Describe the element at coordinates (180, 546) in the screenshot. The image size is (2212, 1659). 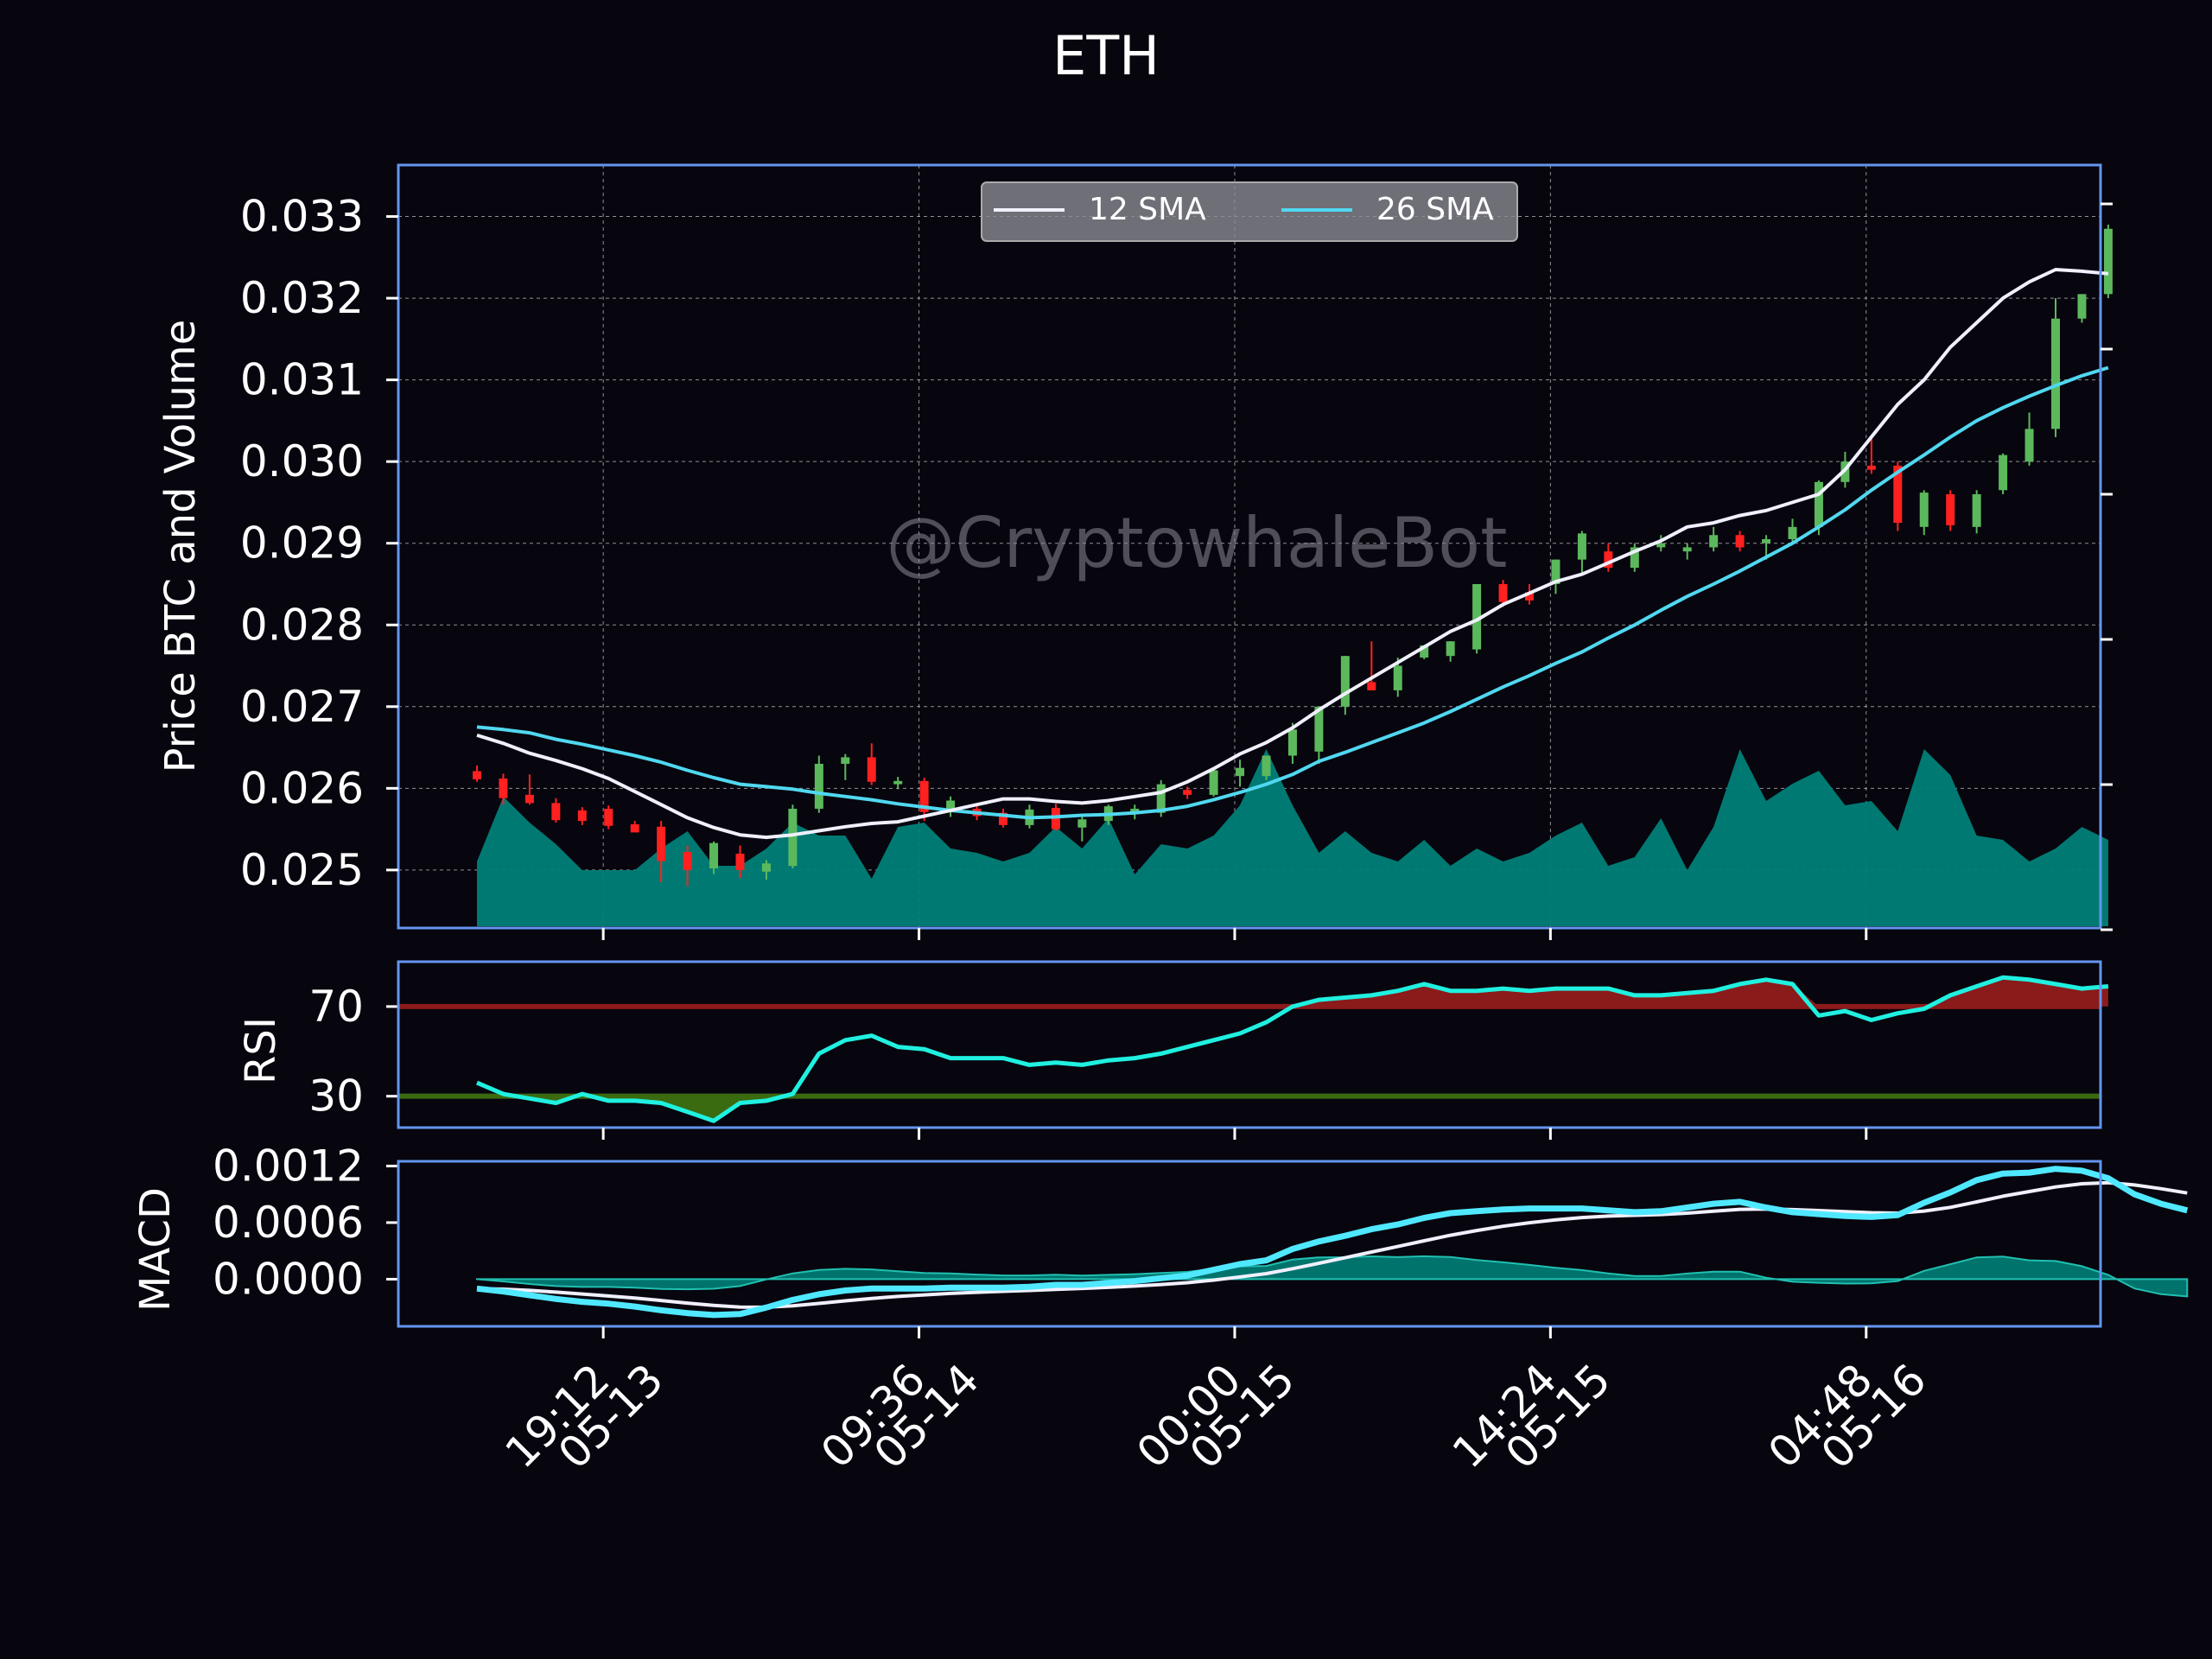
I see `price-ylabel: Price BTC and Volume` at that location.